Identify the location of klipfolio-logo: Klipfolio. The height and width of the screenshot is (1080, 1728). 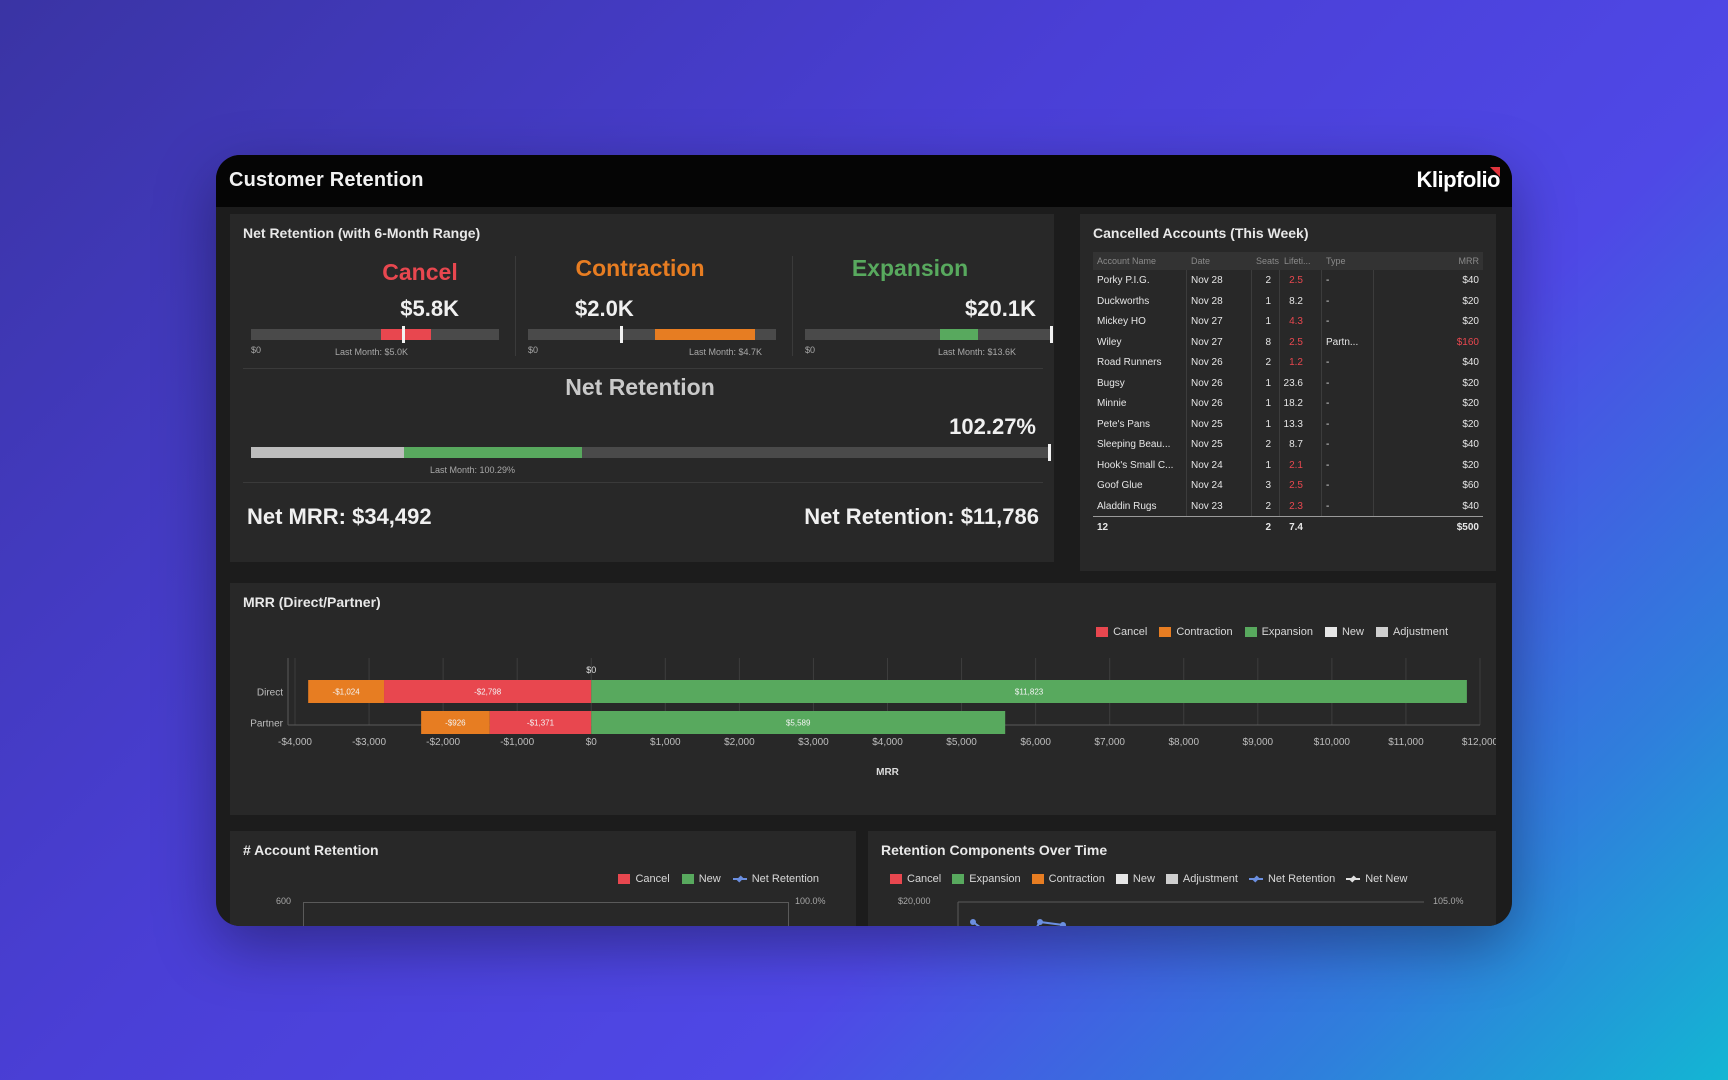
(1458, 179).